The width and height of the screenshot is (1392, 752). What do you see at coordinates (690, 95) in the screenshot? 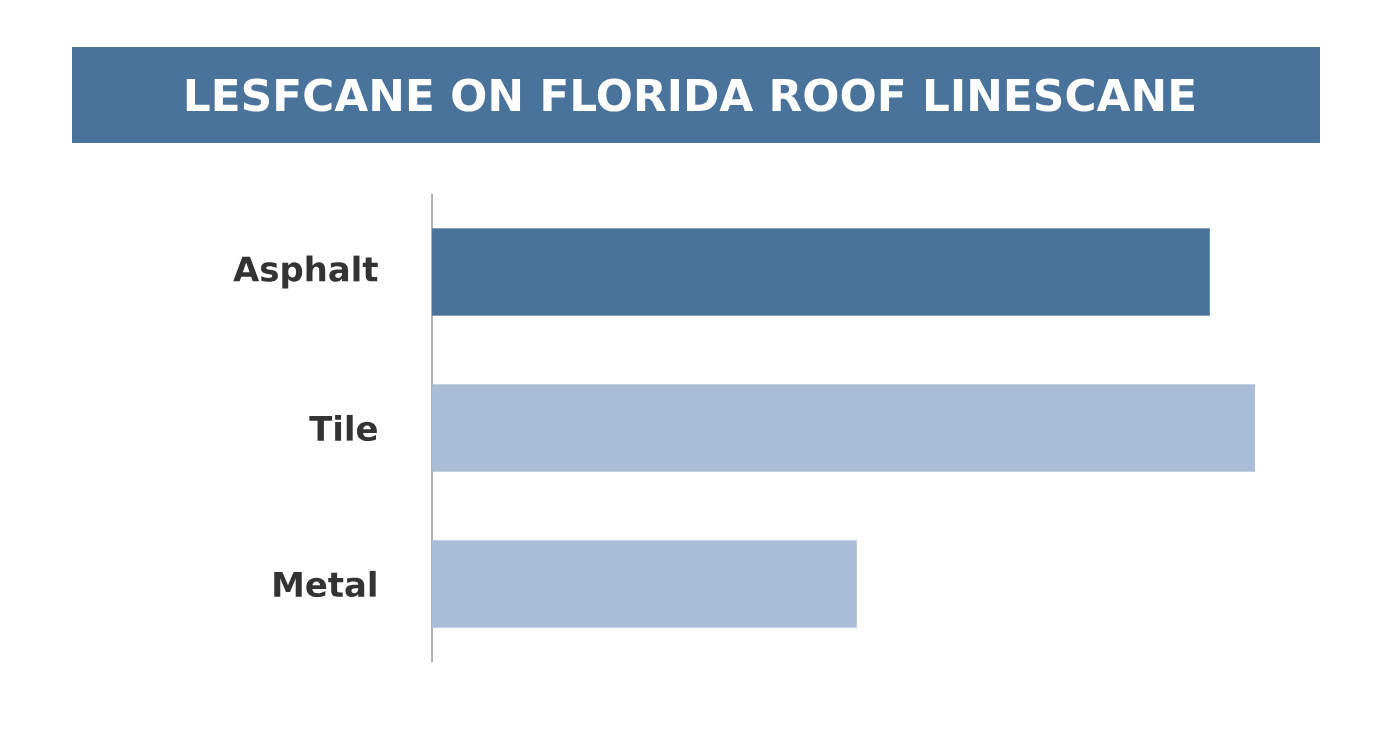
I see `chart-title: LESFCANE ON FLORIDA ROOF LINESCANE` at bounding box center [690, 95].